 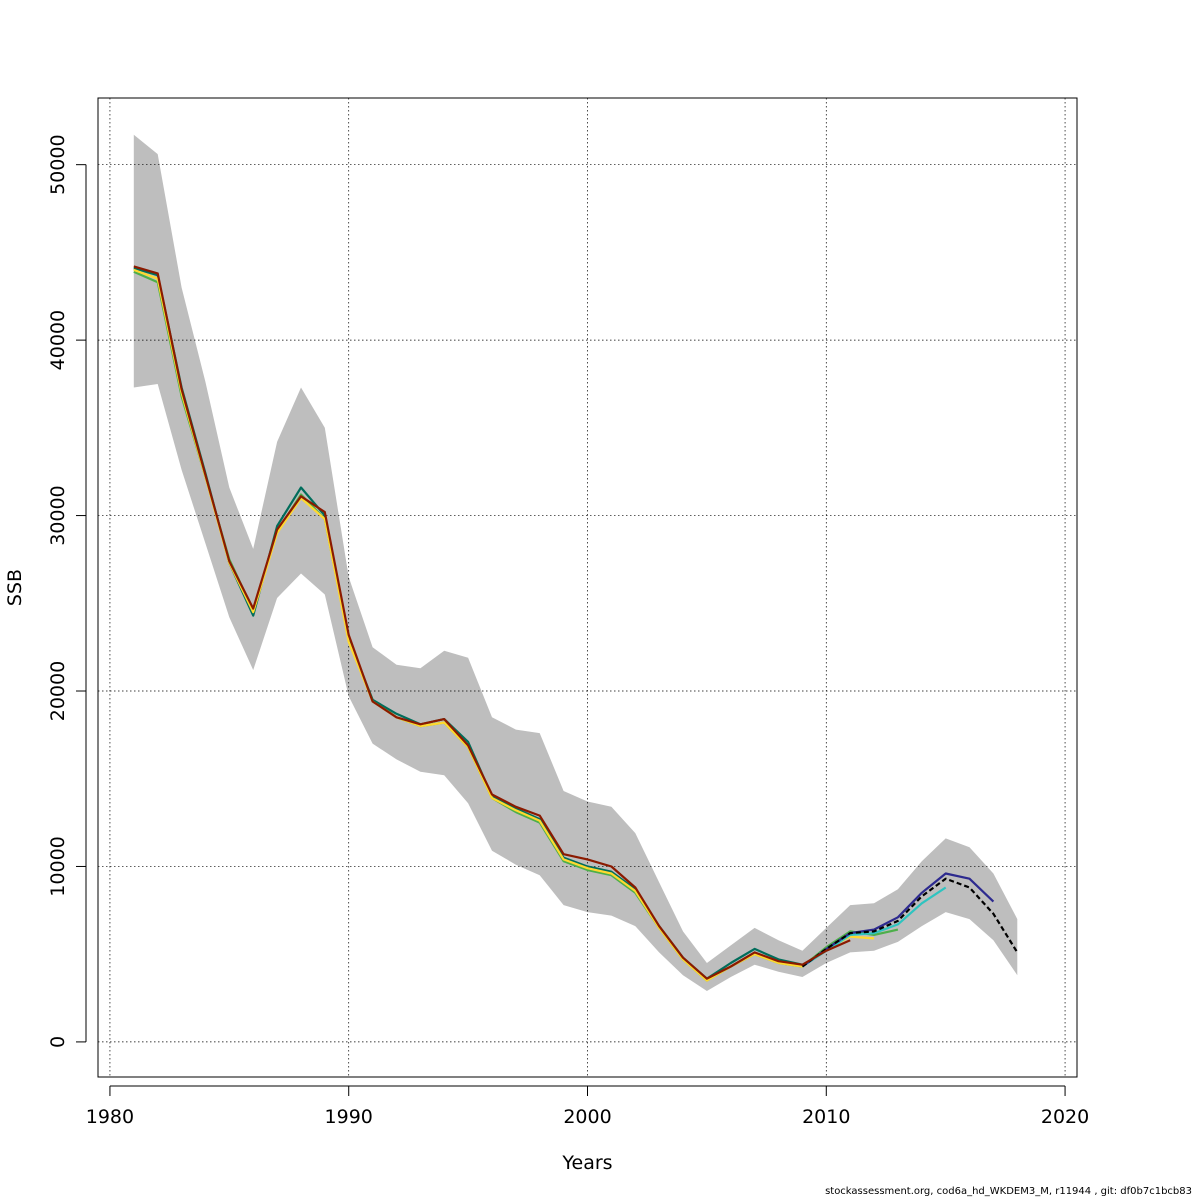 I want to click on x-tick-label: 1990, so click(x=349, y=1117).